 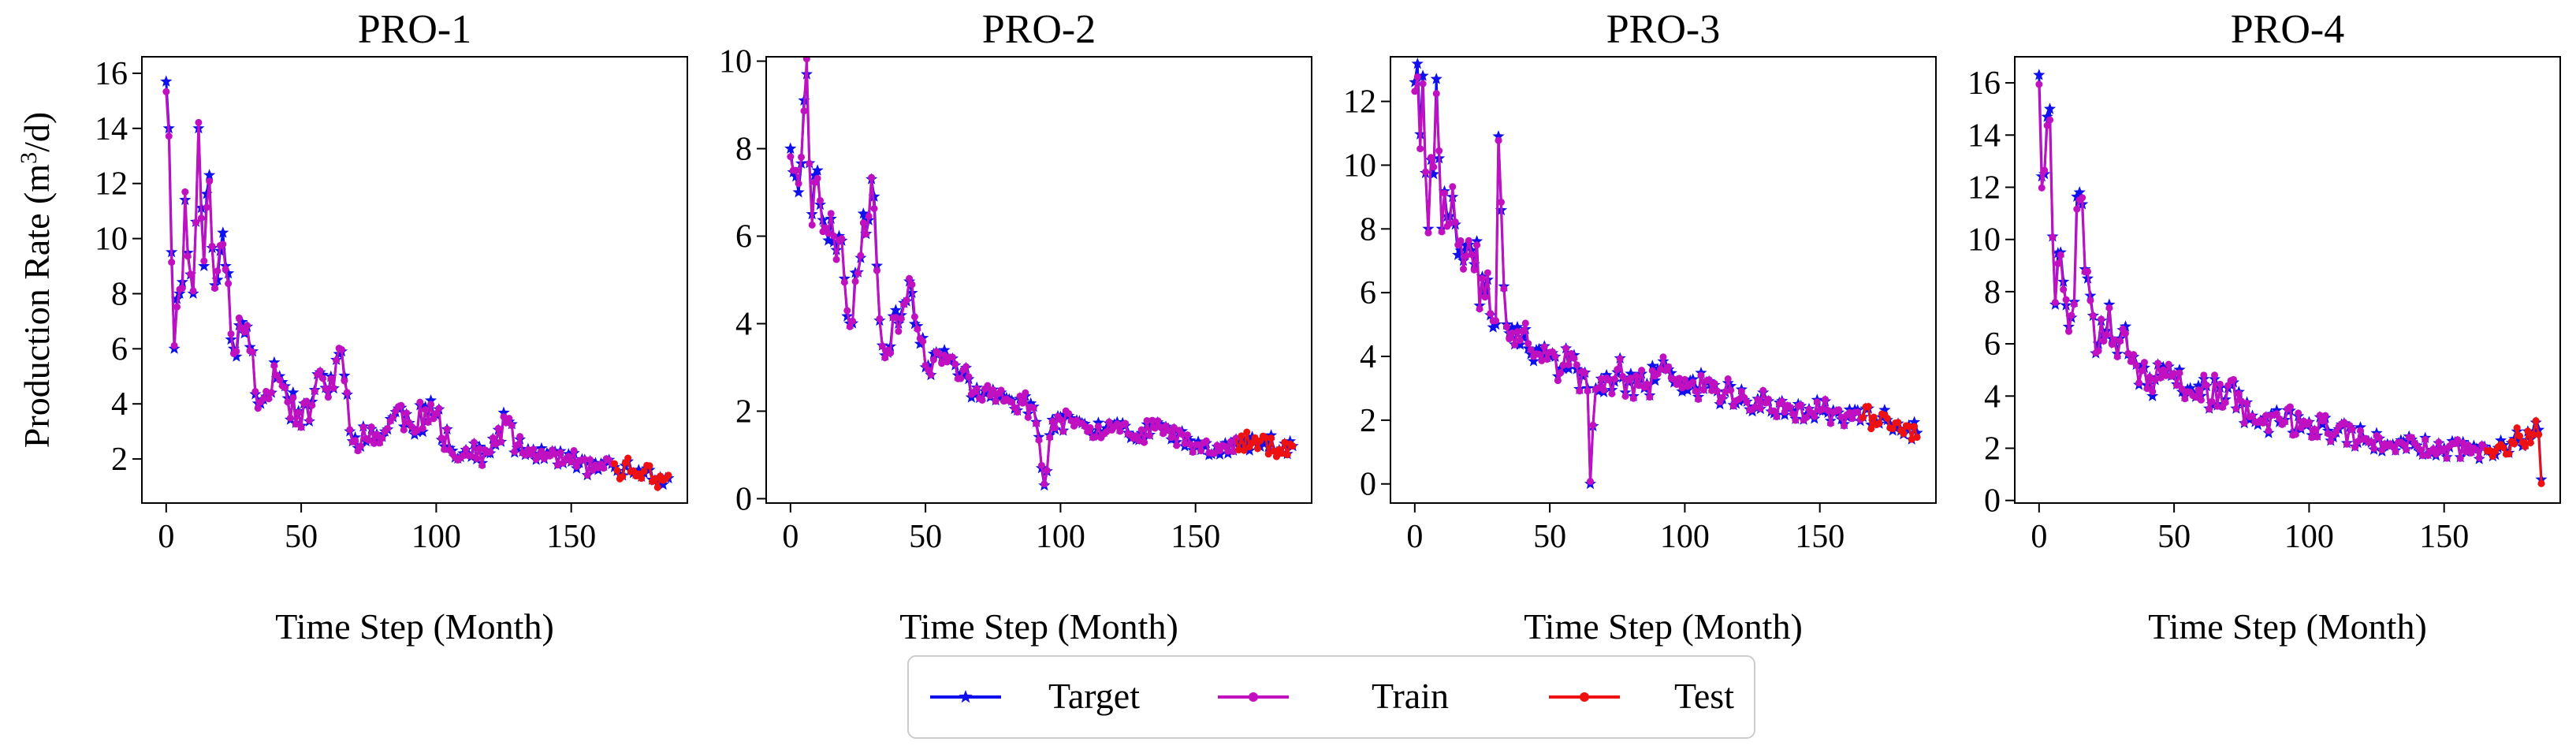 What do you see at coordinates (1663, 626) in the screenshot?
I see `x-axis-label: Time Step (Month)` at bounding box center [1663, 626].